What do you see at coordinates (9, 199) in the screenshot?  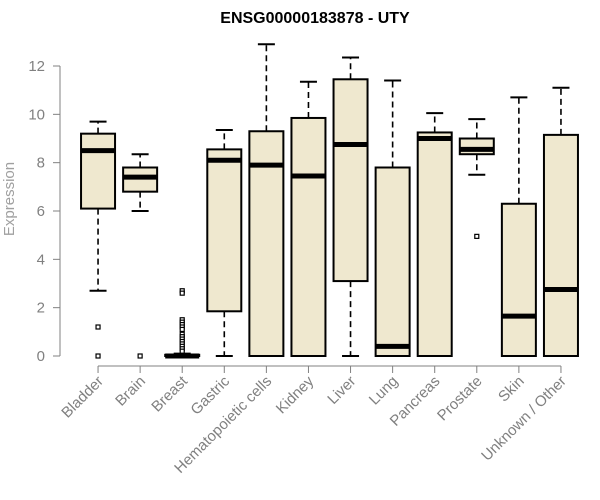 I see `y-axis-label: Expression` at bounding box center [9, 199].